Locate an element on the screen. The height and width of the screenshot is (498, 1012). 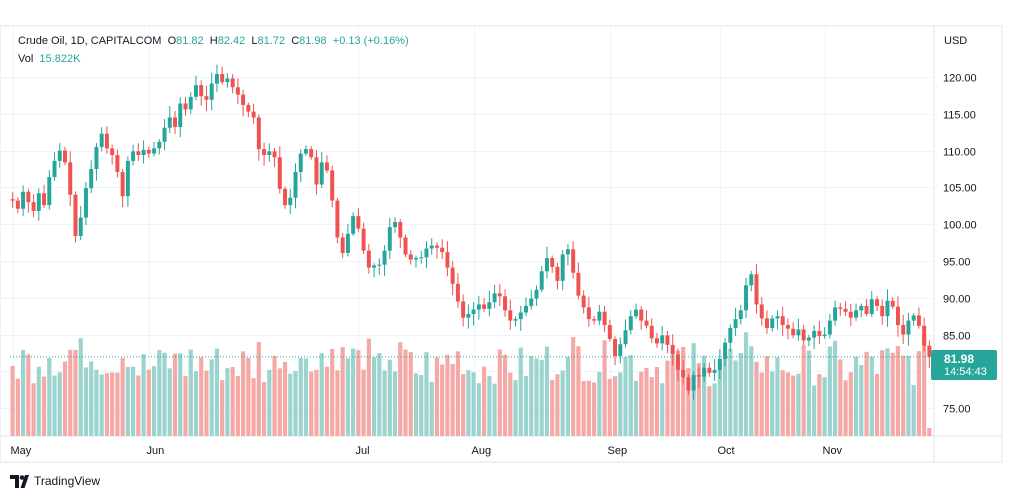
last-price-value: 81.98 is located at coordinates (959, 359).